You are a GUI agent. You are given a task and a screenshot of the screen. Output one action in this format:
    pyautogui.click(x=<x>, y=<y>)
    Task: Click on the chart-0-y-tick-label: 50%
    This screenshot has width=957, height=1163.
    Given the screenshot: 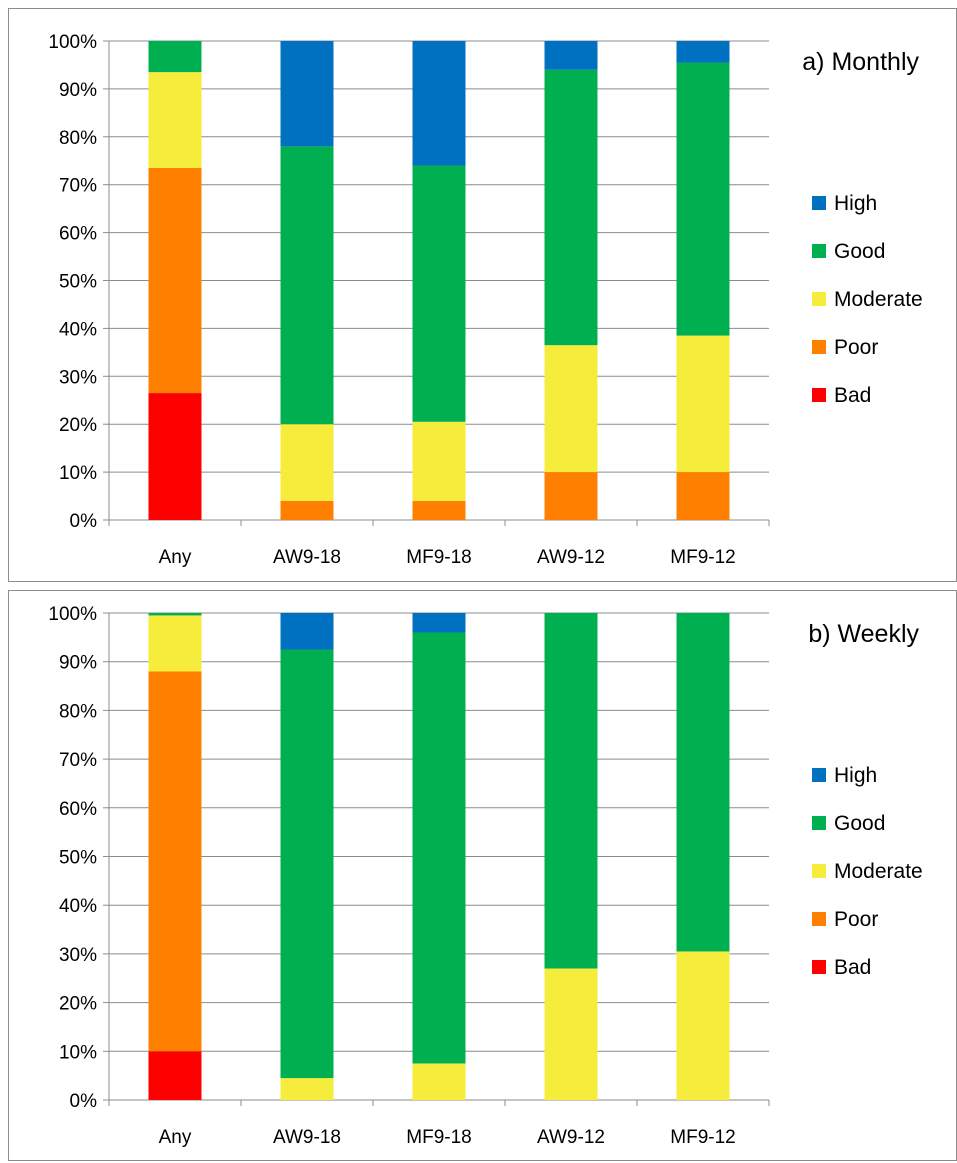 What is the action you would take?
    pyautogui.click(x=78, y=282)
    